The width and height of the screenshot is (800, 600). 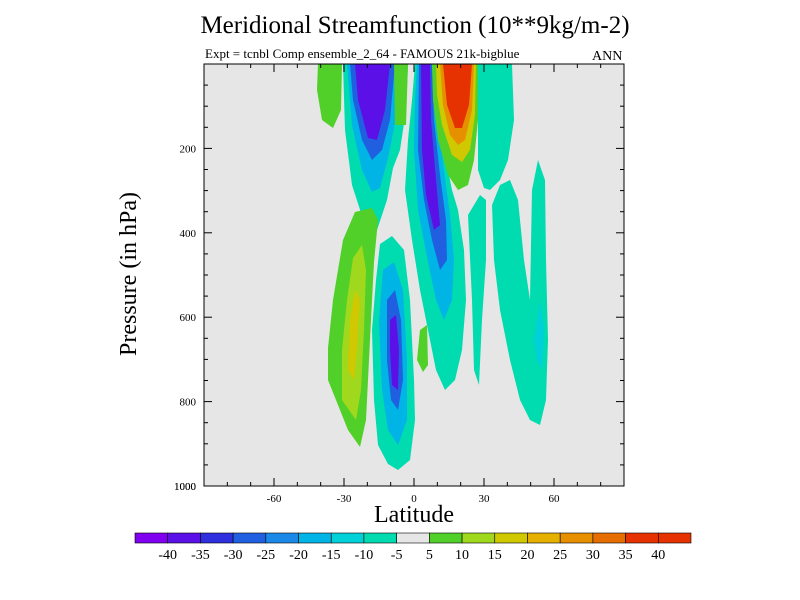 I want to click on y-tick-label: 1000, so click(x=185, y=487).